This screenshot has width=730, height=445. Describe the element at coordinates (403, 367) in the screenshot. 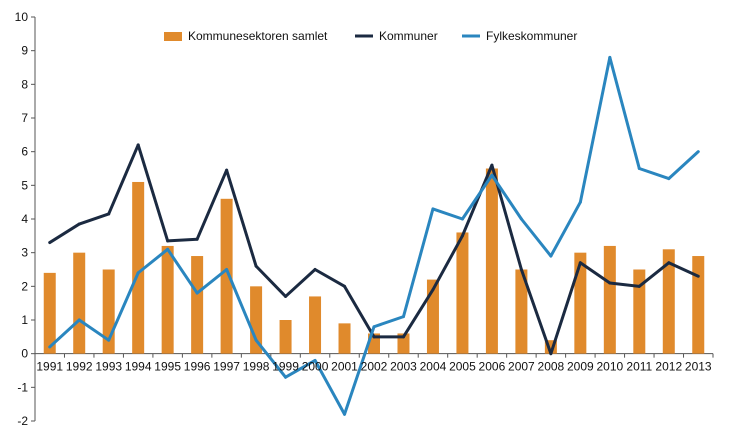

I see `x-tick-label: 2003` at that location.